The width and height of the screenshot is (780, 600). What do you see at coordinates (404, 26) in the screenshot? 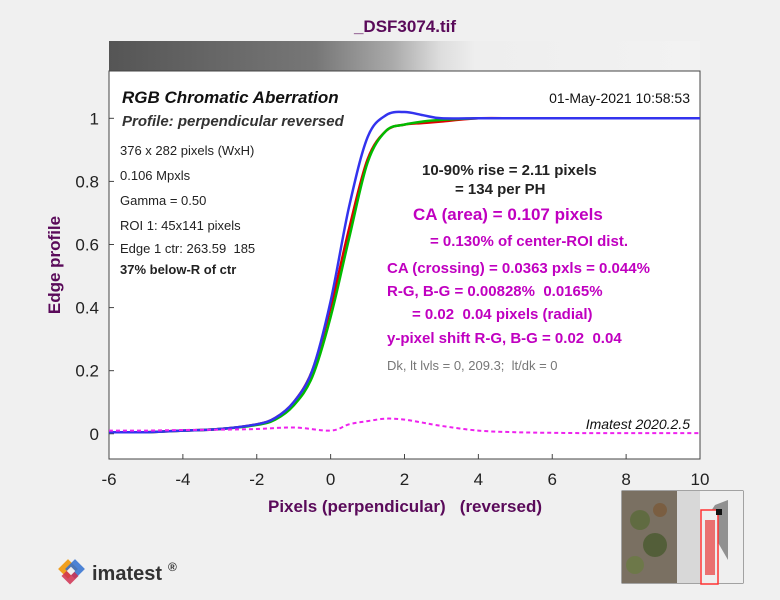
I see `window-title: _DSF3074.tif` at bounding box center [404, 26].